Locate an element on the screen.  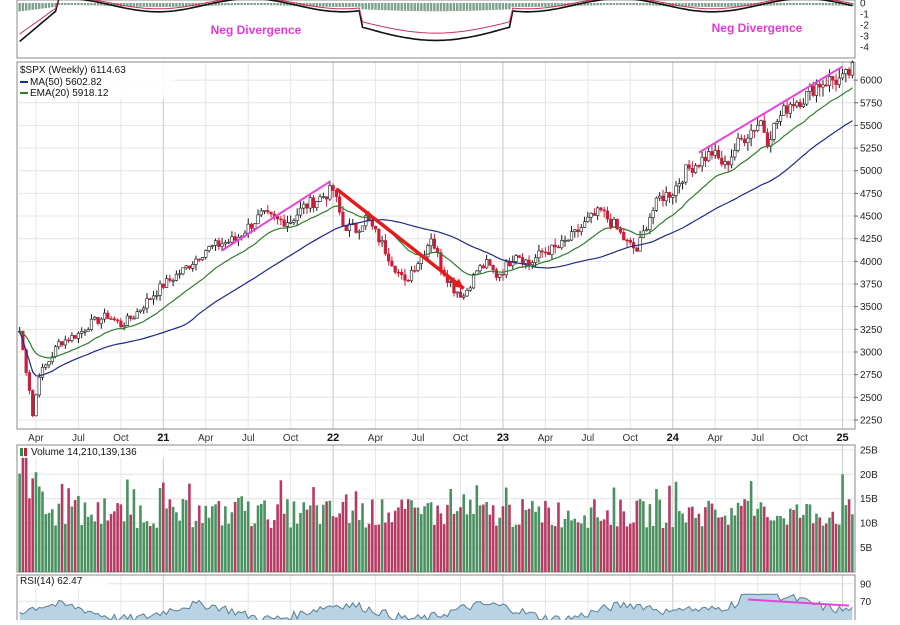
x-axis-month-label: Oct is located at coordinates (631, 438).